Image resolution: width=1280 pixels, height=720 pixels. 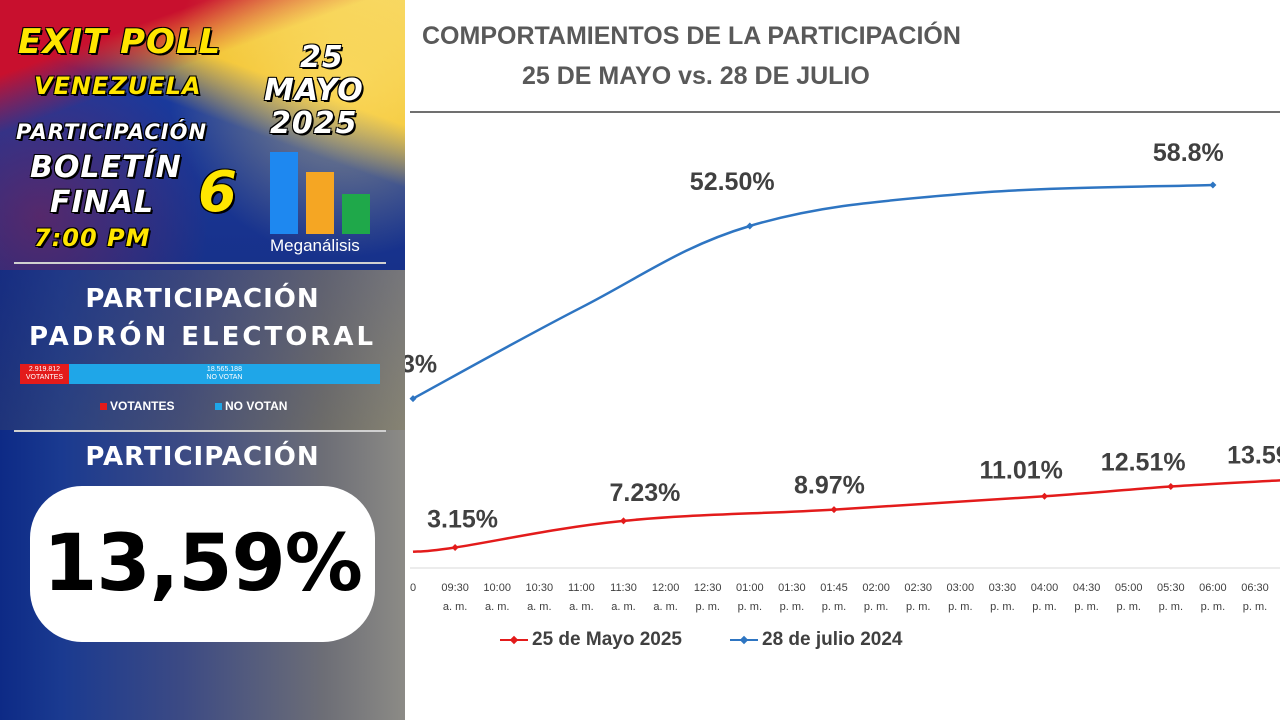 What do you see at coordinates (1255, 588) in the screenshot?
I see `x-tick-label: 06:30` at bounding box center [1255, 588].